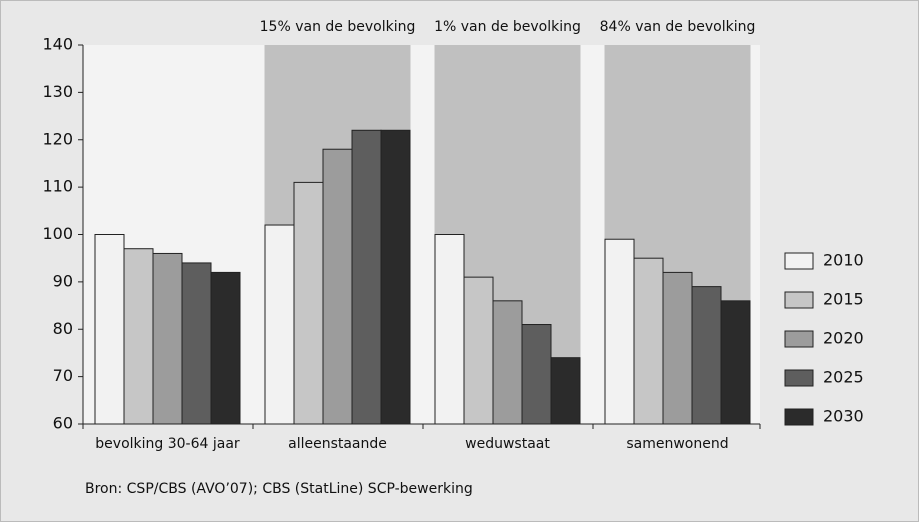  Describe the element at coordinates (843, 260) in the screenshot. I see `legend-label: 2010` at that location.